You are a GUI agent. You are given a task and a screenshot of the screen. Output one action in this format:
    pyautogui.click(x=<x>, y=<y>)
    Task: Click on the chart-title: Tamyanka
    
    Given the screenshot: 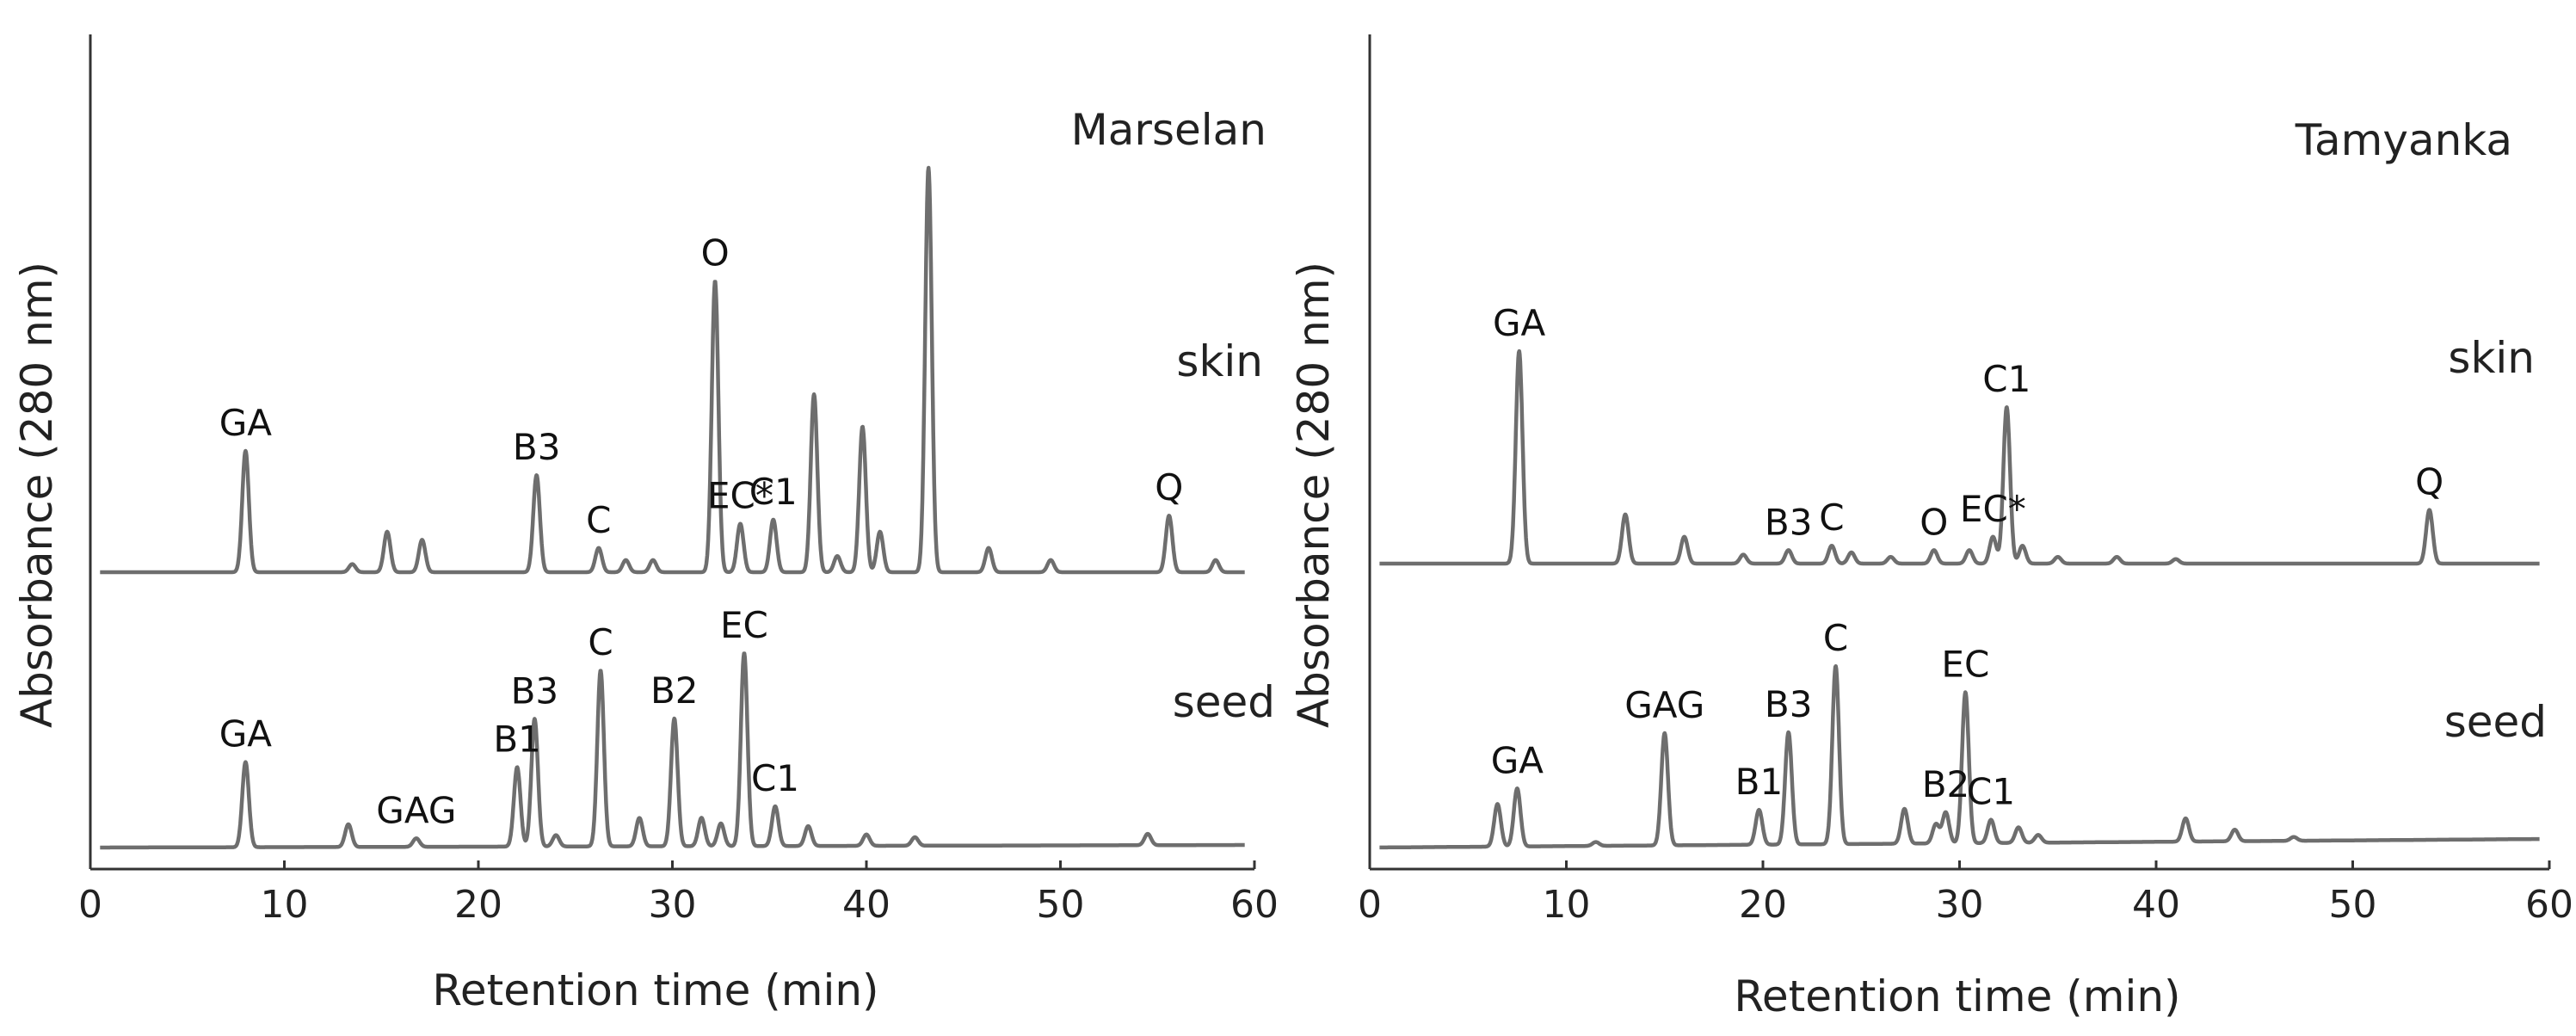 What is the action you would take?
    pyautogui.click(x=2404, y=140)
    